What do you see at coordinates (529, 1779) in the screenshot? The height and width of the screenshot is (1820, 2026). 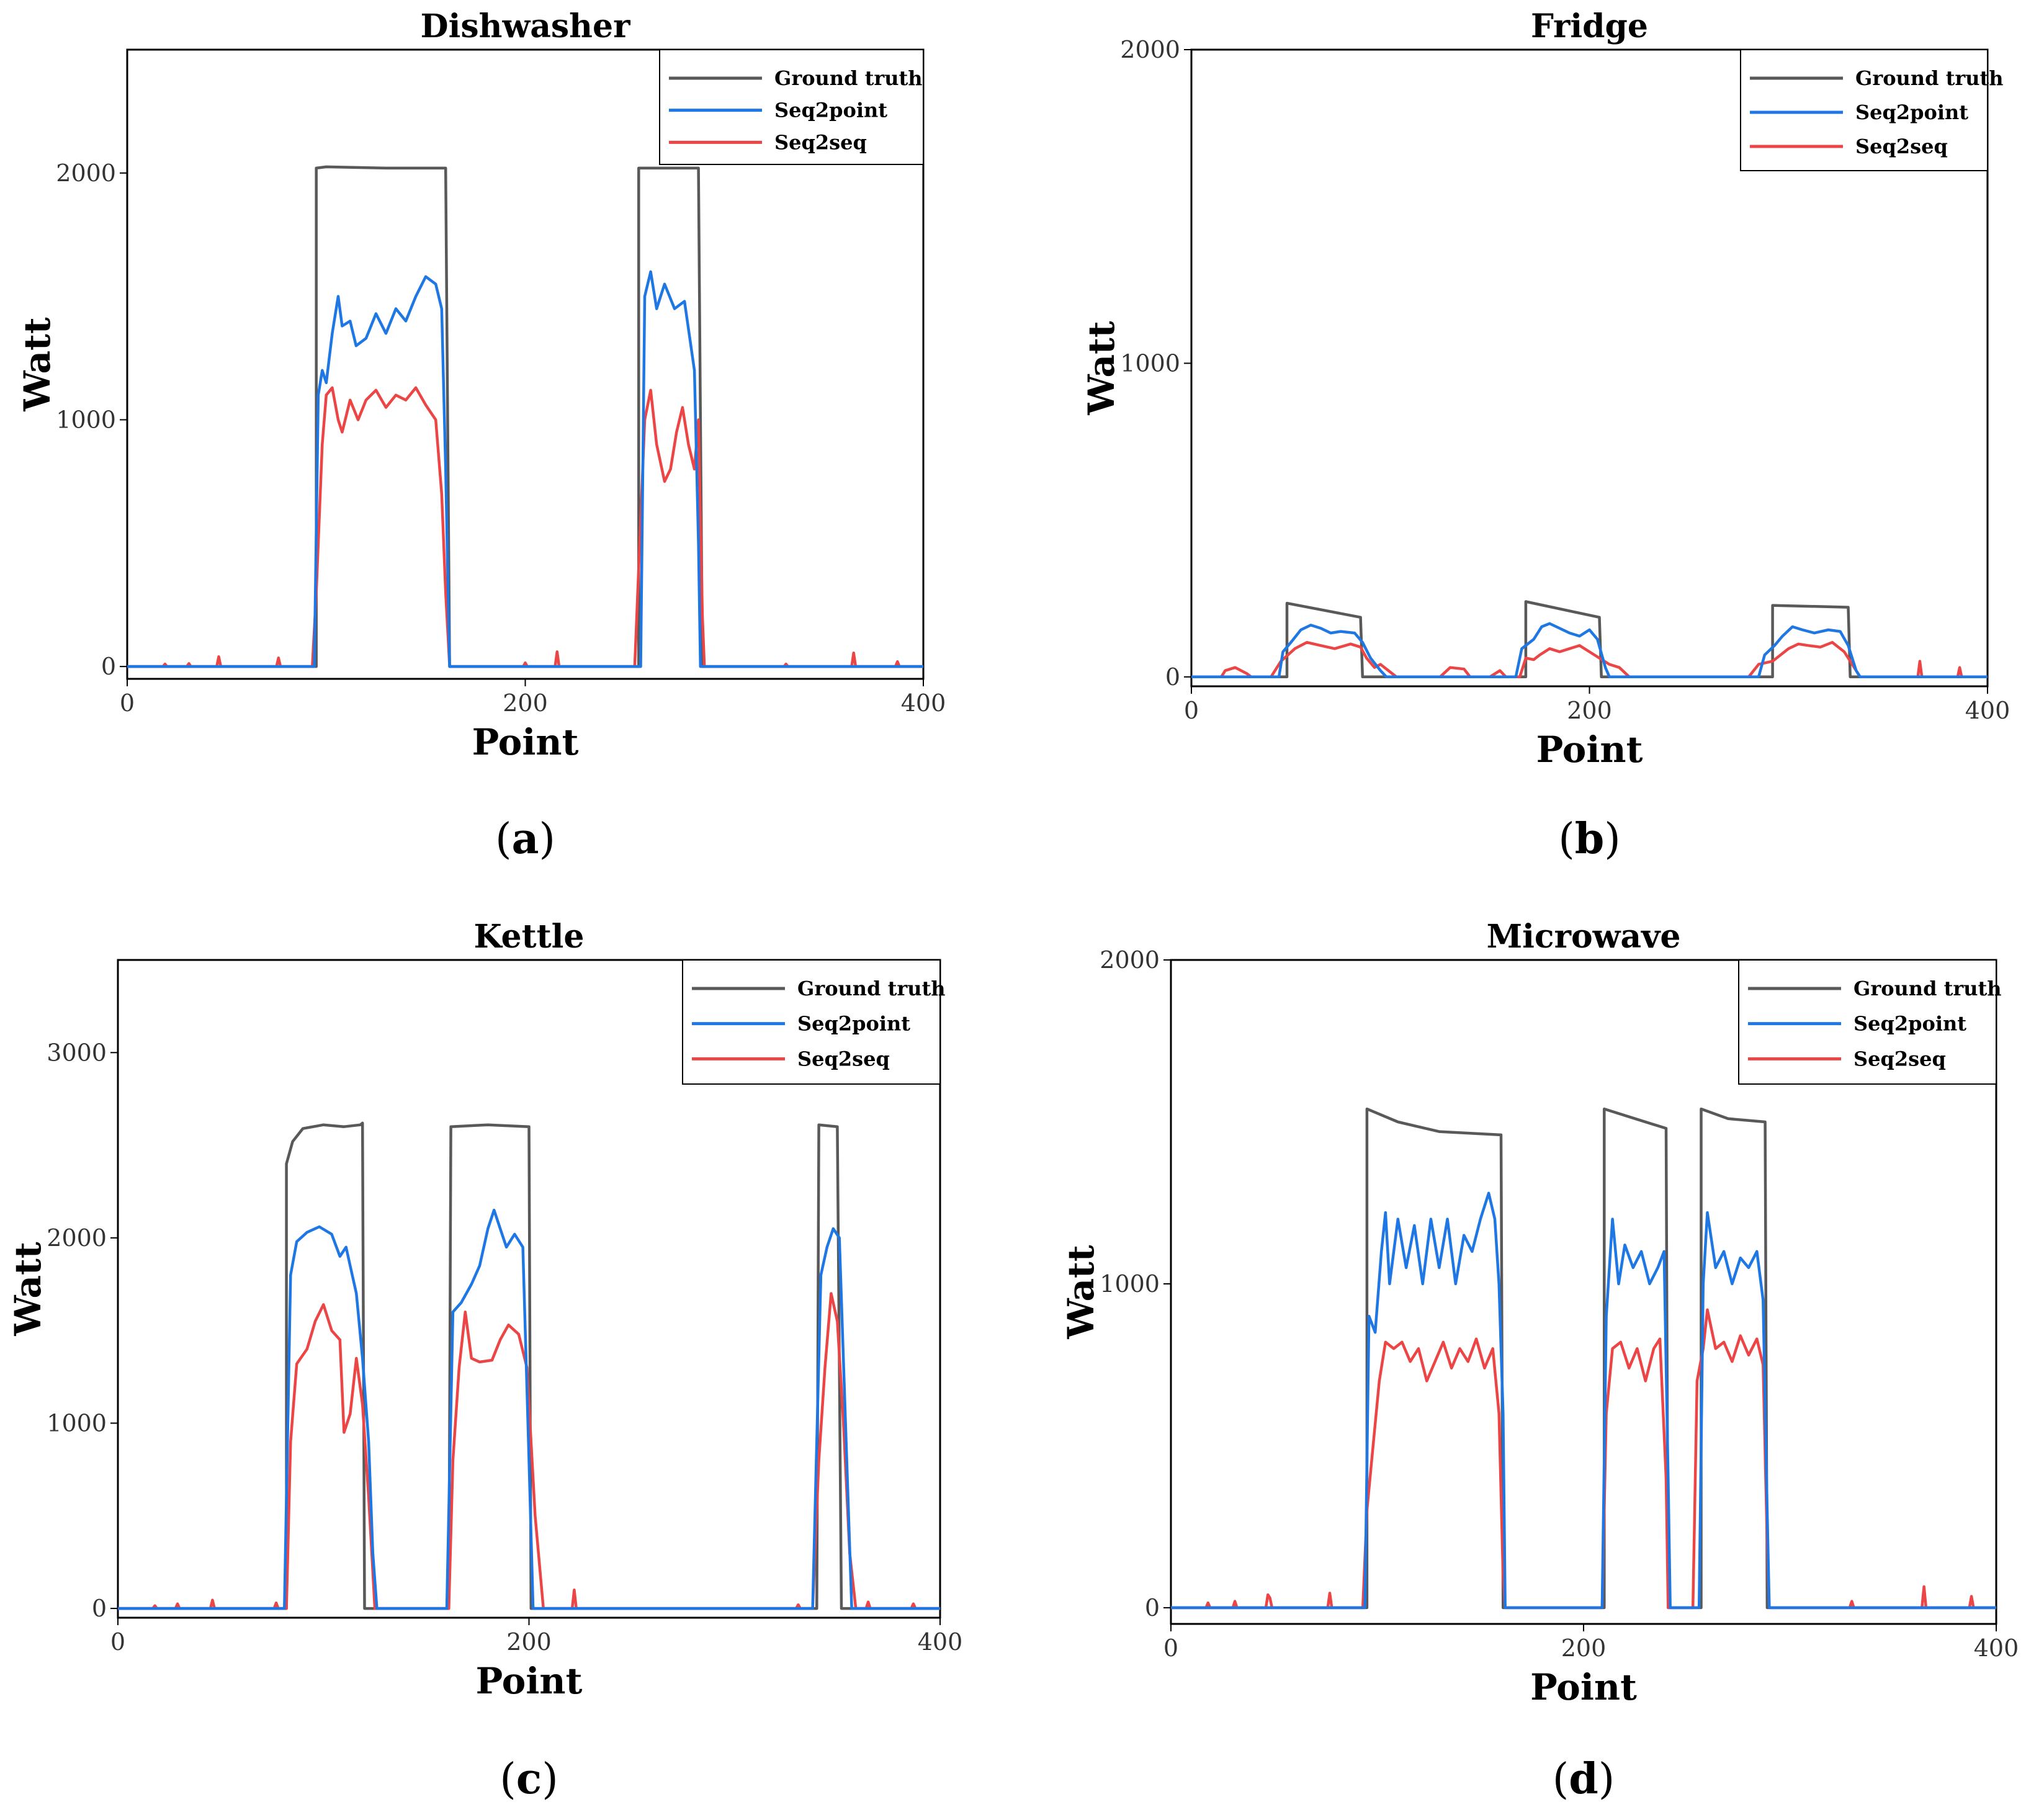 I see `panel-label: (c)` at bounding box center [529, 1779].